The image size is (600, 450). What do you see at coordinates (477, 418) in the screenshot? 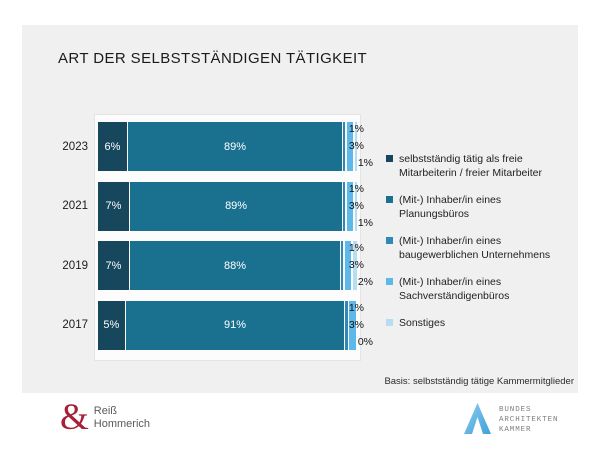
I see `bak-a-icon` at bounding box center [477, 418].